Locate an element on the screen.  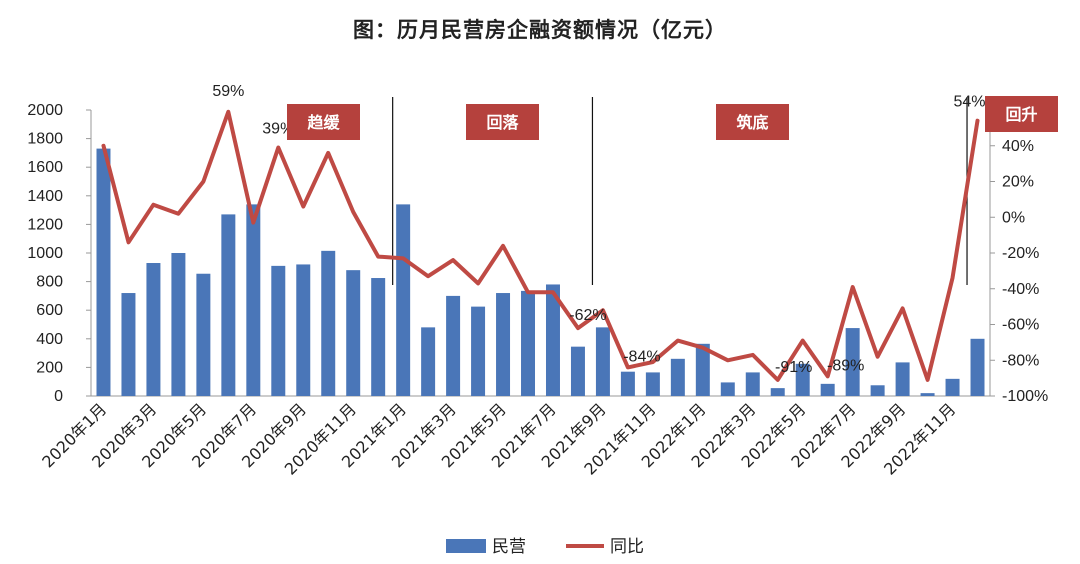
data-label: -89% is located at coordinates (845, 365).